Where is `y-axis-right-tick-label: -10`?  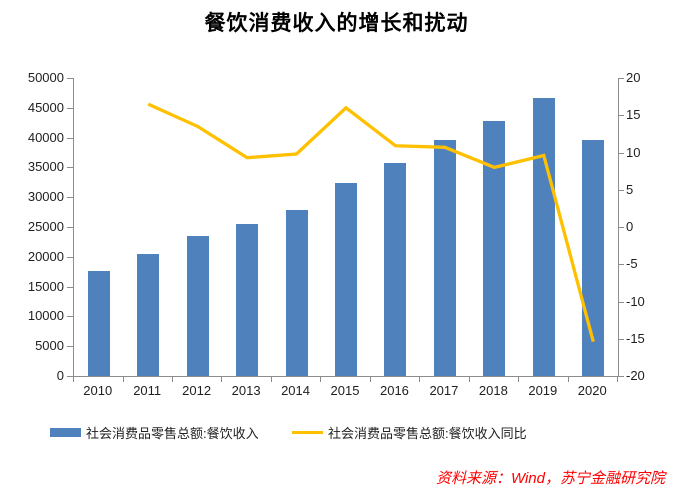
y-axis-right-tick-label: -10 is located at coordinates (635, 301).